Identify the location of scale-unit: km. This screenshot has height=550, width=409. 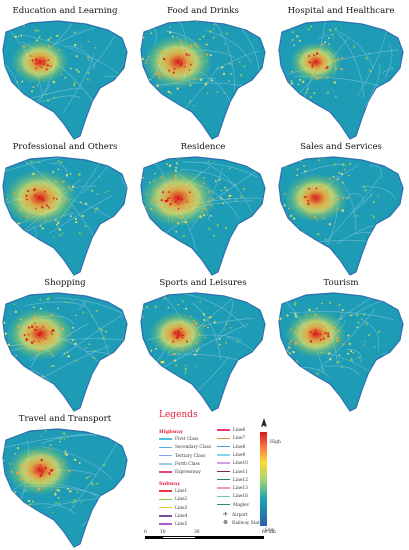
(272, 532).